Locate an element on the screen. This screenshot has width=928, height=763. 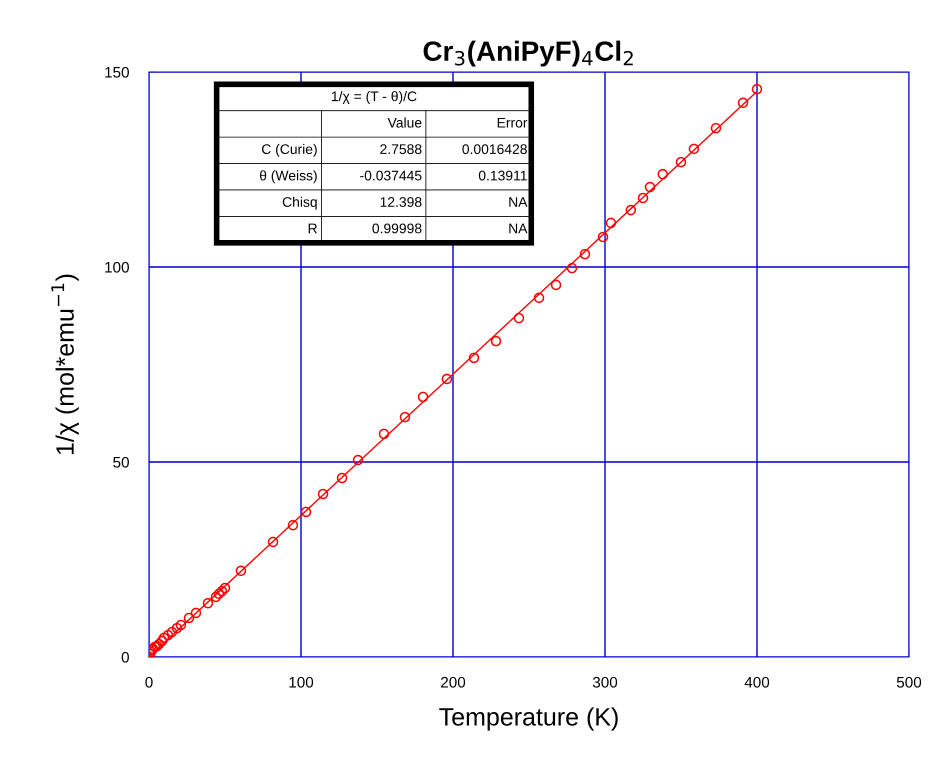
x-tick-label: 500 is located at coordinates (909, 682).